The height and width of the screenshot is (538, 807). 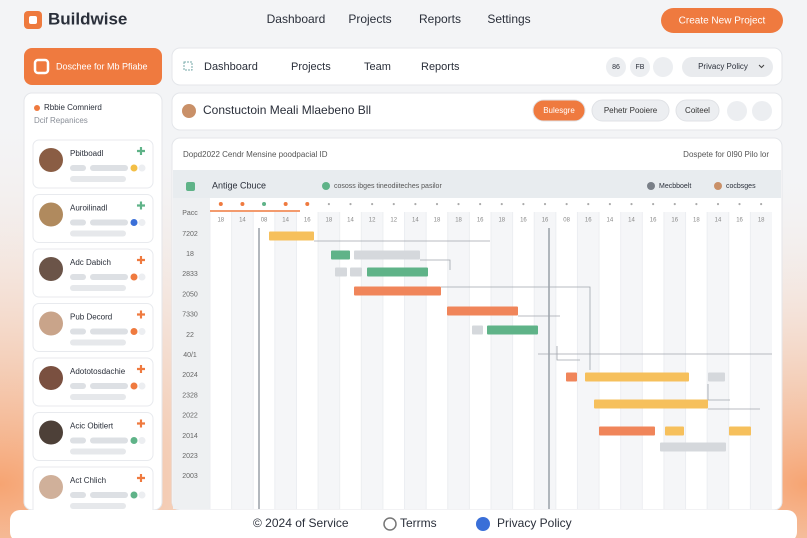 I want to click on dependency-line, so click(x=718, y=392).